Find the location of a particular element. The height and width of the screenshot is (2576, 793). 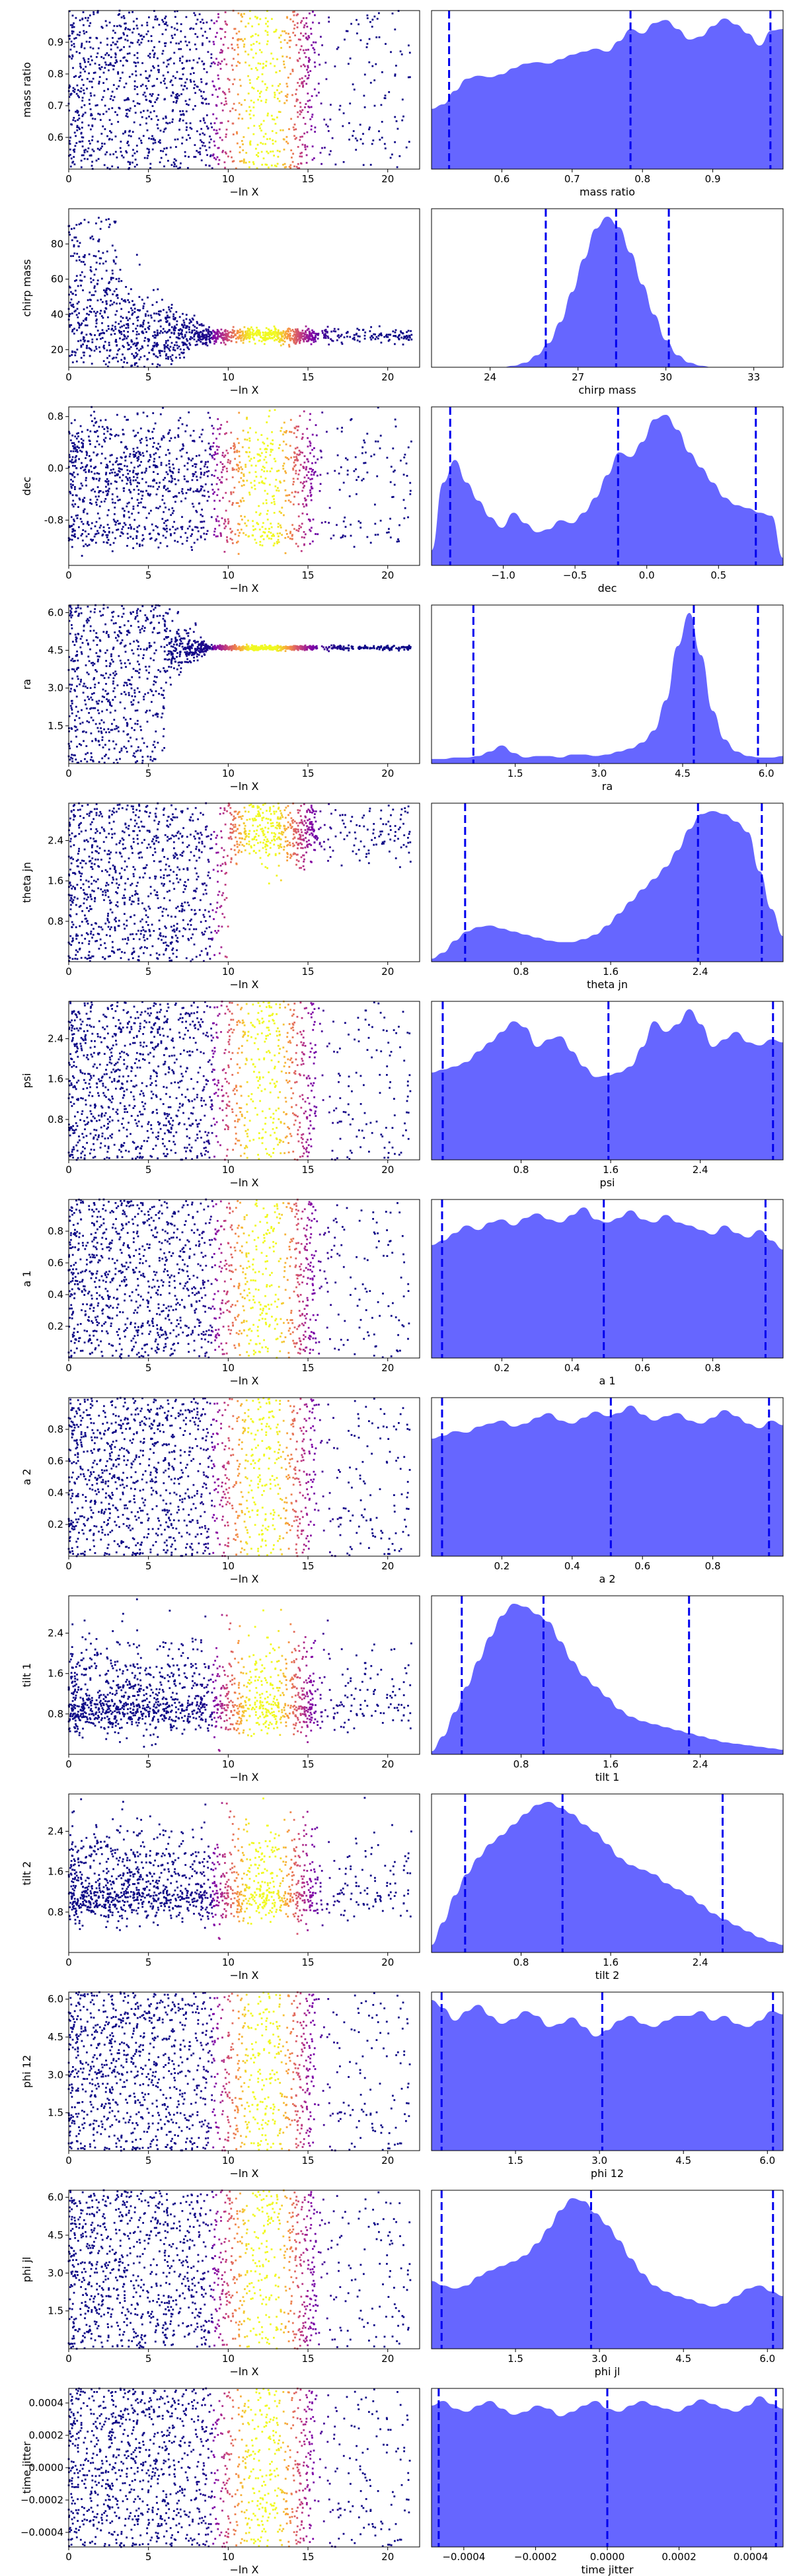

scatter-x-tick-label: 0 is located at coordinates (68, 179).